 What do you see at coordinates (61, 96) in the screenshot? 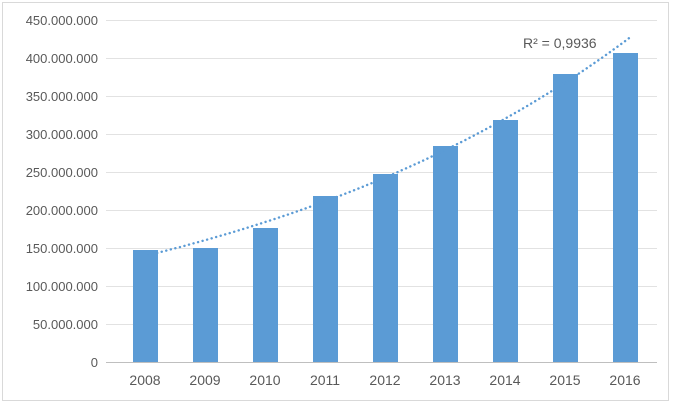
I see `y-axis-label: 350.000.000` at bounding box center [61, 96].